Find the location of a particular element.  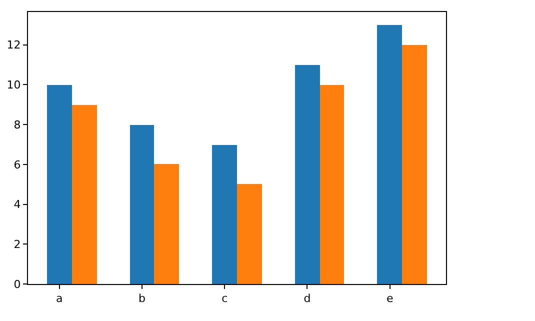

x-tick-label: c is located at coordinates (225, 299).